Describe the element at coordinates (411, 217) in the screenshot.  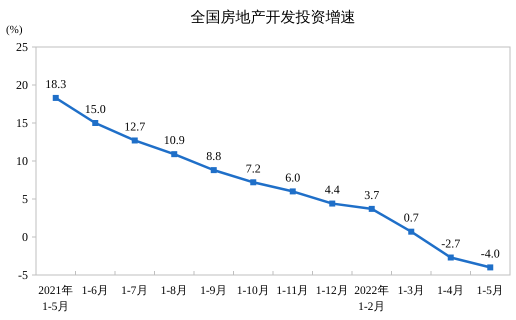
I see `data-label: 0.7` at that location.